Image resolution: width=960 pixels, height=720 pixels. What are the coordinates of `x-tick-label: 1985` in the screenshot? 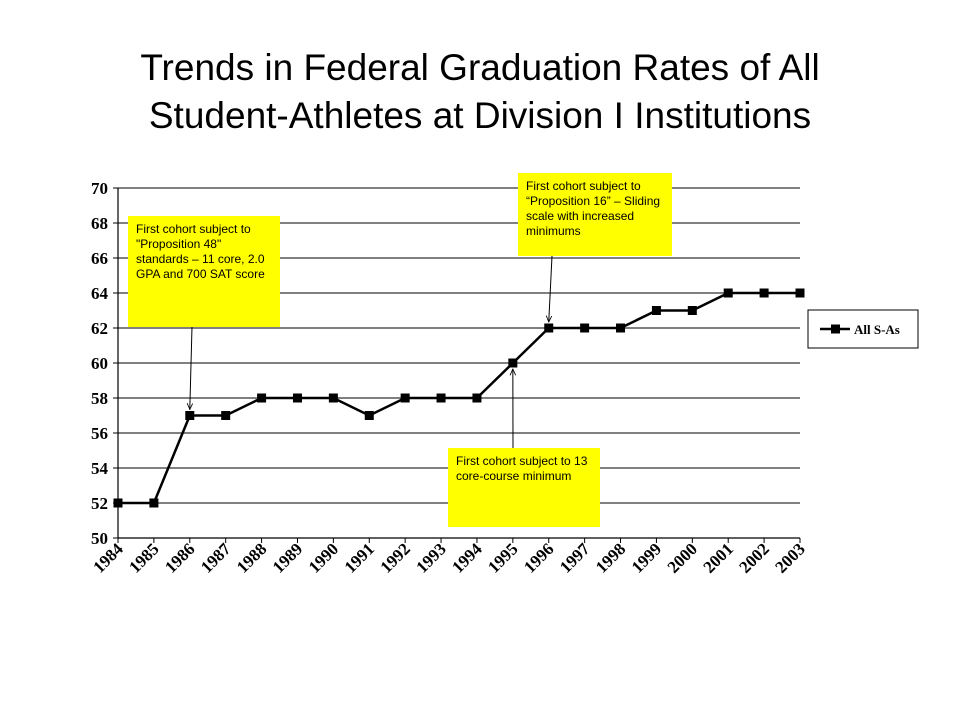 It's located at (143, 557).